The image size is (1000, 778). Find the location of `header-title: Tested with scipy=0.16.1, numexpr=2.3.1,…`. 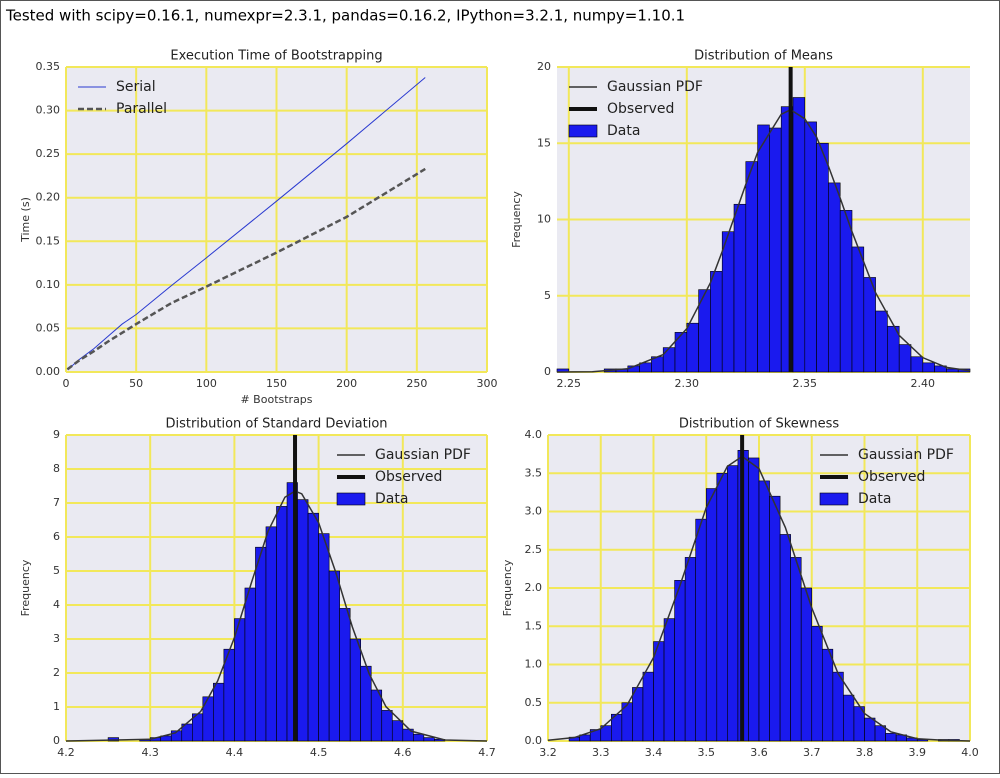

header-title: Tested with scipy=0.16.1, numexpr=2.3.1,… is located at coordinates (345, 16).